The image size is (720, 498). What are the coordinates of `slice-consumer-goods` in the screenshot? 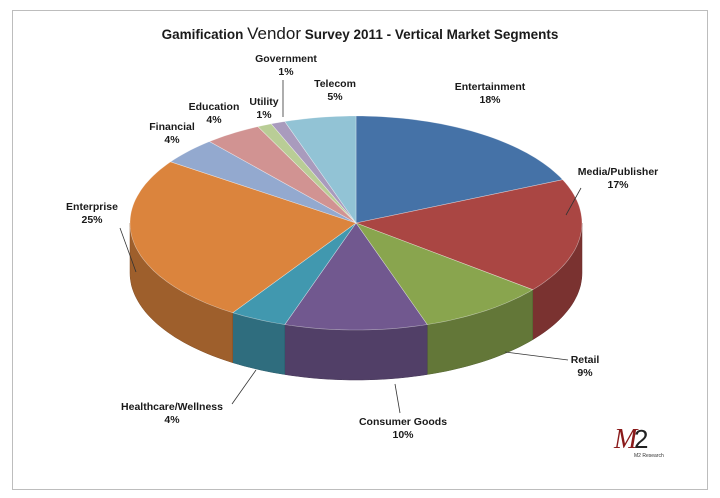 It's located at (356, 276).